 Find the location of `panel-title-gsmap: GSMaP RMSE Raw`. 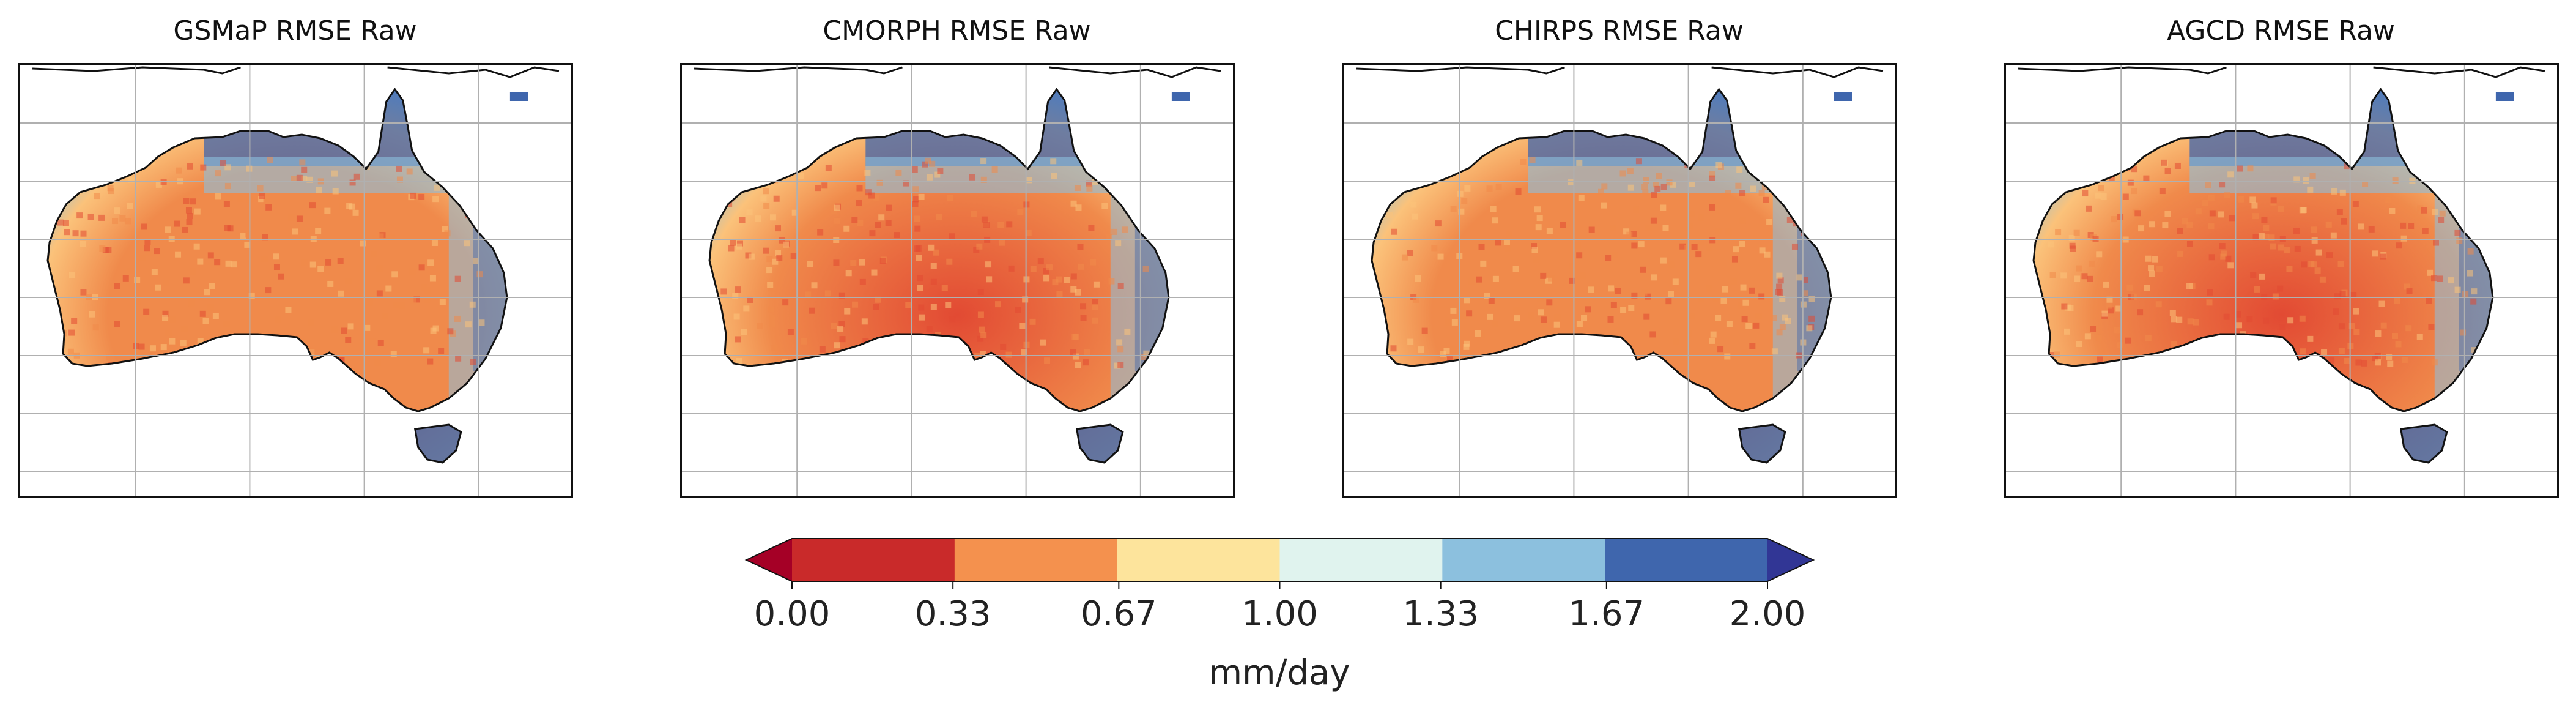

panel-title-gsmap: GSMaP RMSE Raw is located at coordinates (295, 31).